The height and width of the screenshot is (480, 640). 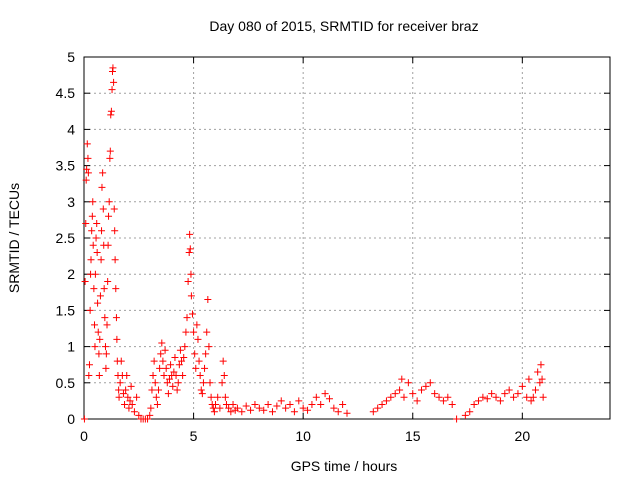 I want to click on x-tick-label: 20, so click(x=523, y=436).